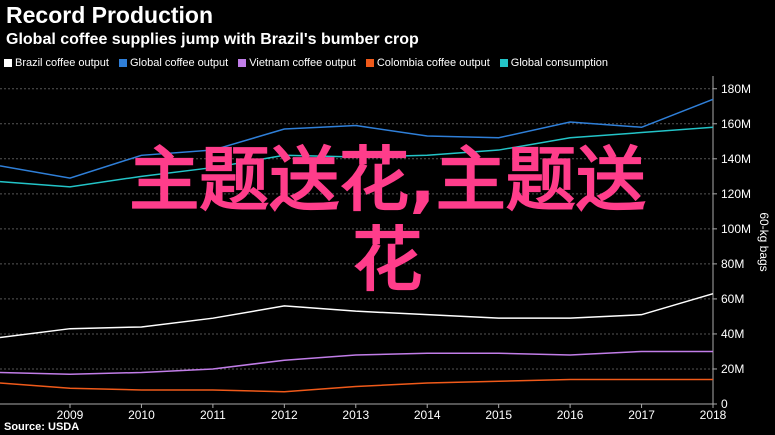 Image resolution: width=775 pixels, height=435 pixels. What do you see at coordinates (764, 241) in the screenshot?
I see `y-axis-label: 60-kg bags` at bounding box center [764, 241].